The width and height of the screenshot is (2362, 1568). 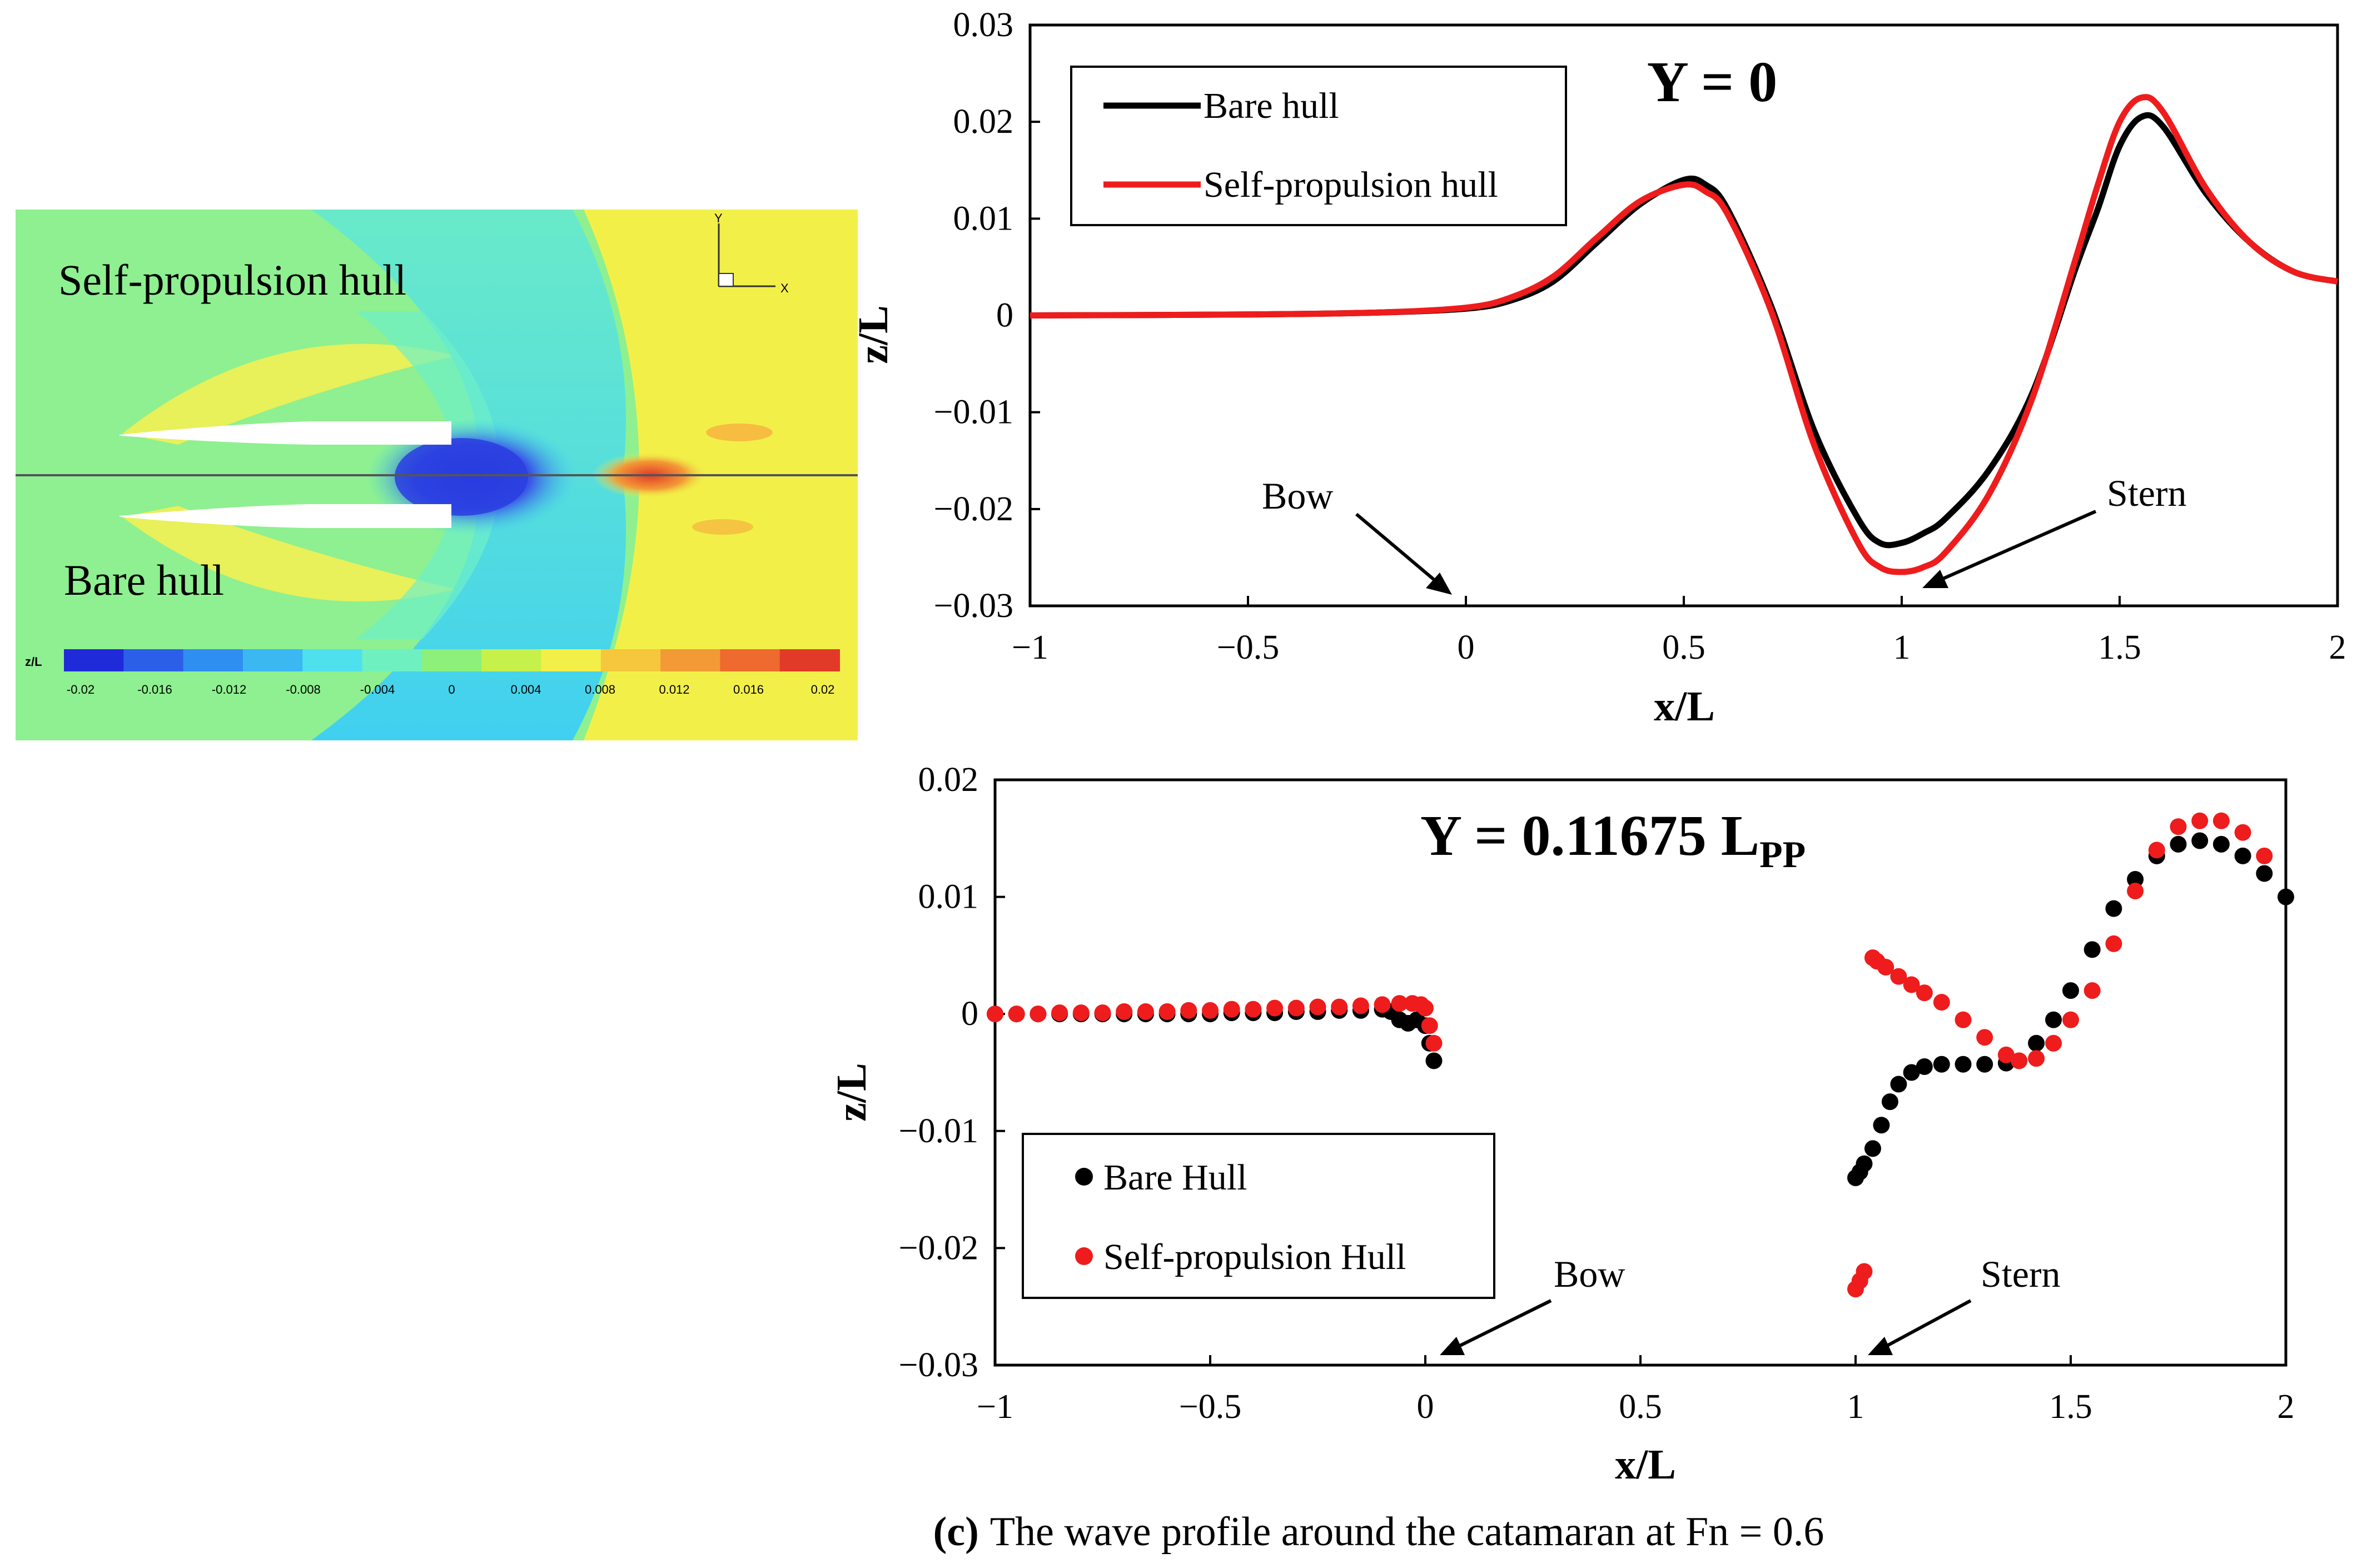 What do you see at coordinates (752, 253) in the screenshot?
I see `axes-triad: Y X` at bounding box center [752, 253].